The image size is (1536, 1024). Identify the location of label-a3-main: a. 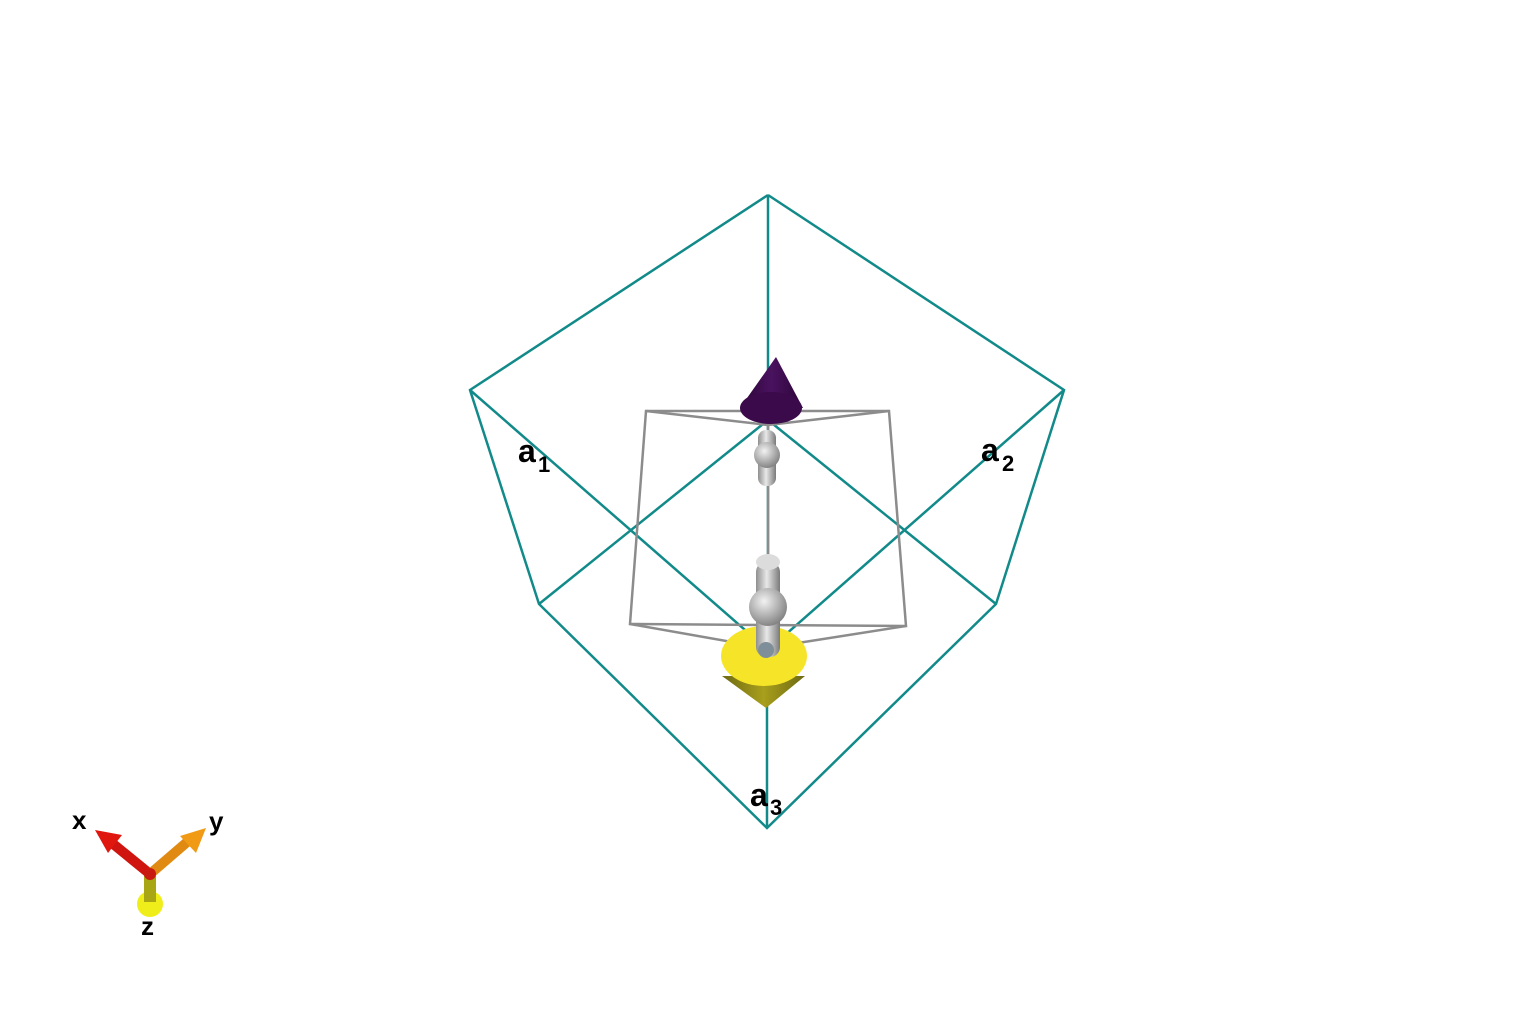
(759, 795).